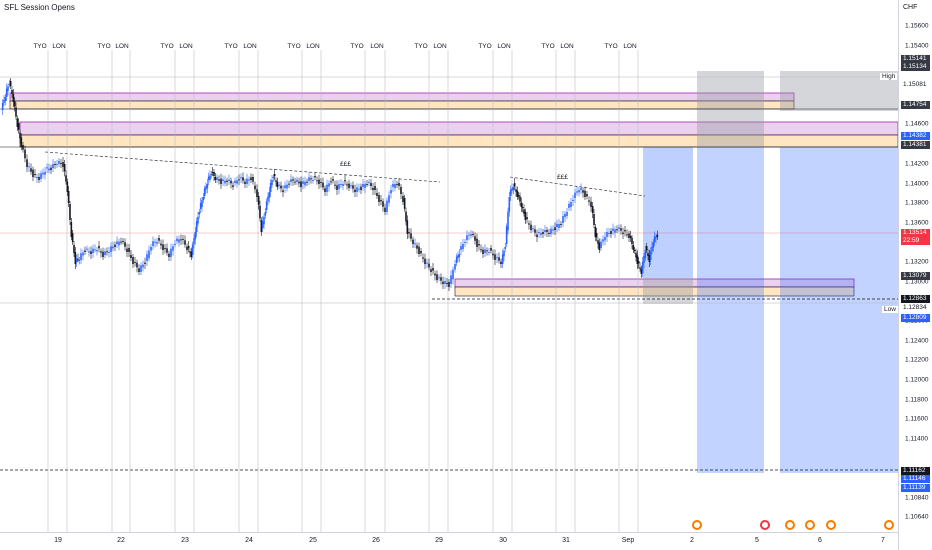  What do you see at coordinates (917, 262) in the screenshot?
I see `price-tick: 1.13200` at bounding box center [917, 262].